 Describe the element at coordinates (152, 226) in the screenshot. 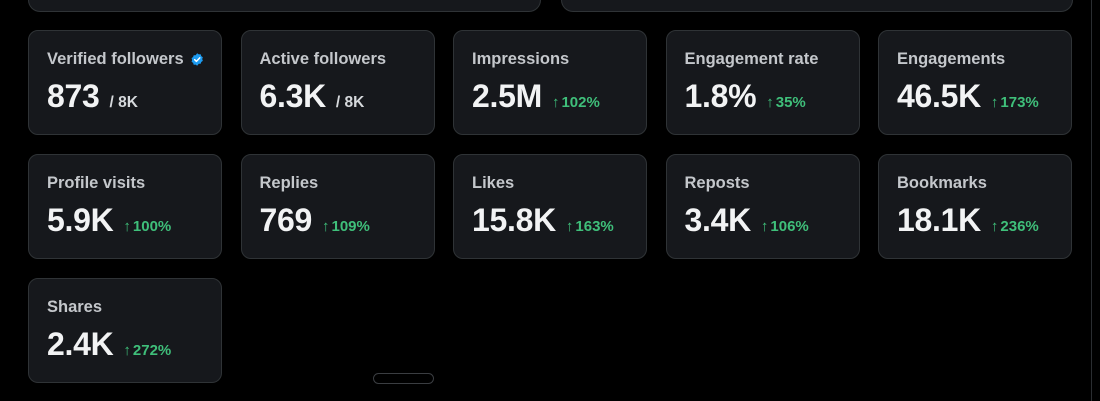

I see `metric-change-value: 100%` at that location.